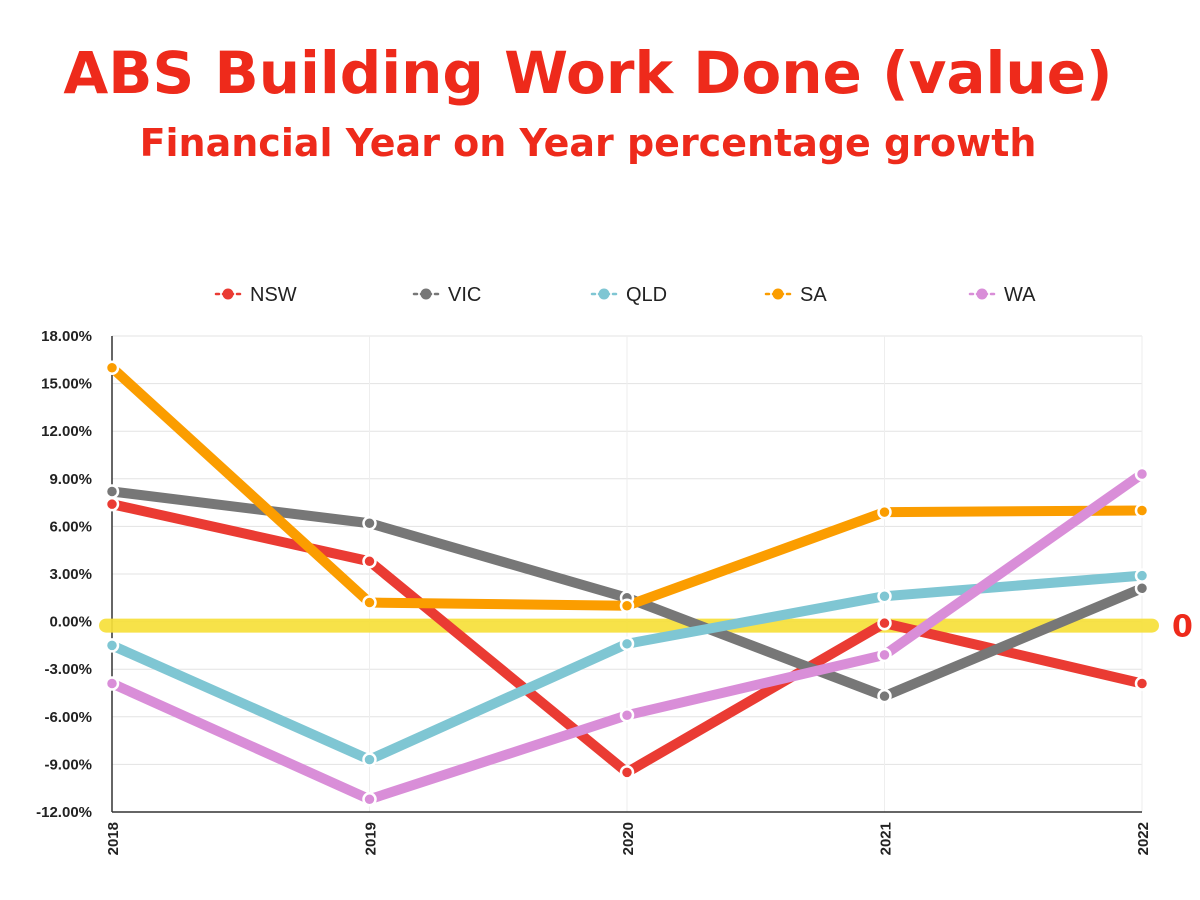  Describe the element at coordinates (70, 479) in the screenshot. I see `y-tick-label: 9.00%` at that location.